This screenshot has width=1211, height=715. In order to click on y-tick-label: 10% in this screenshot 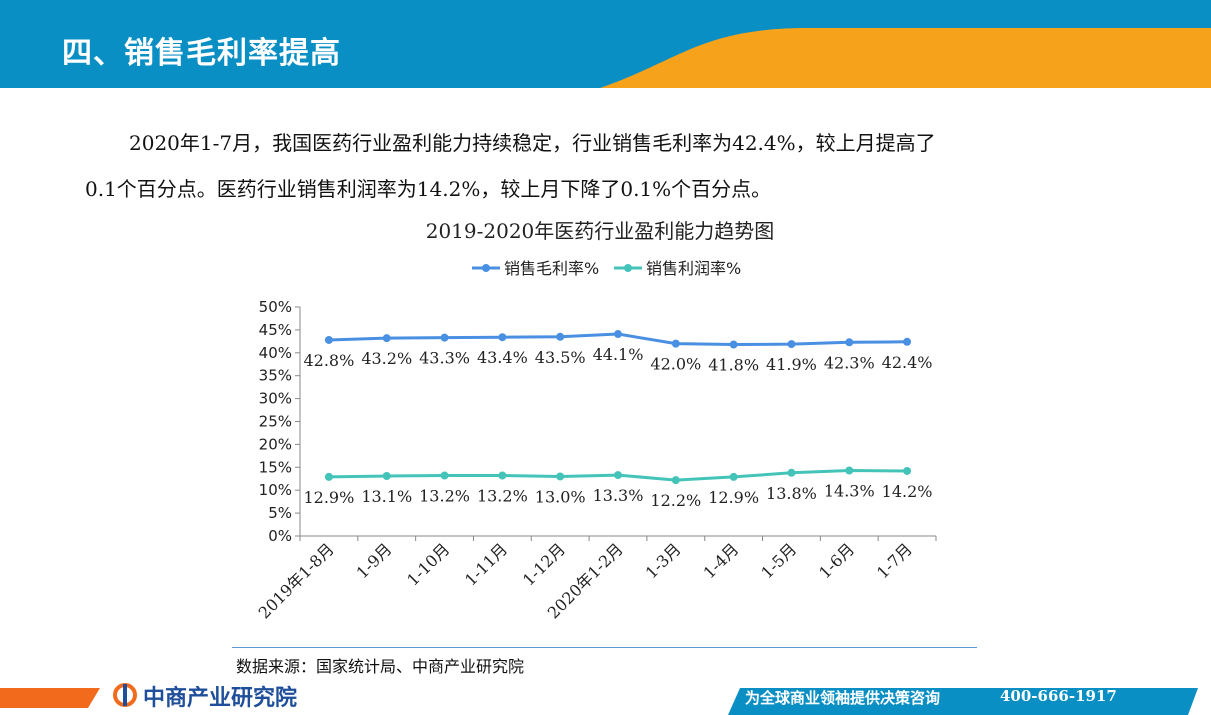, I will do `click(275, 490)`.